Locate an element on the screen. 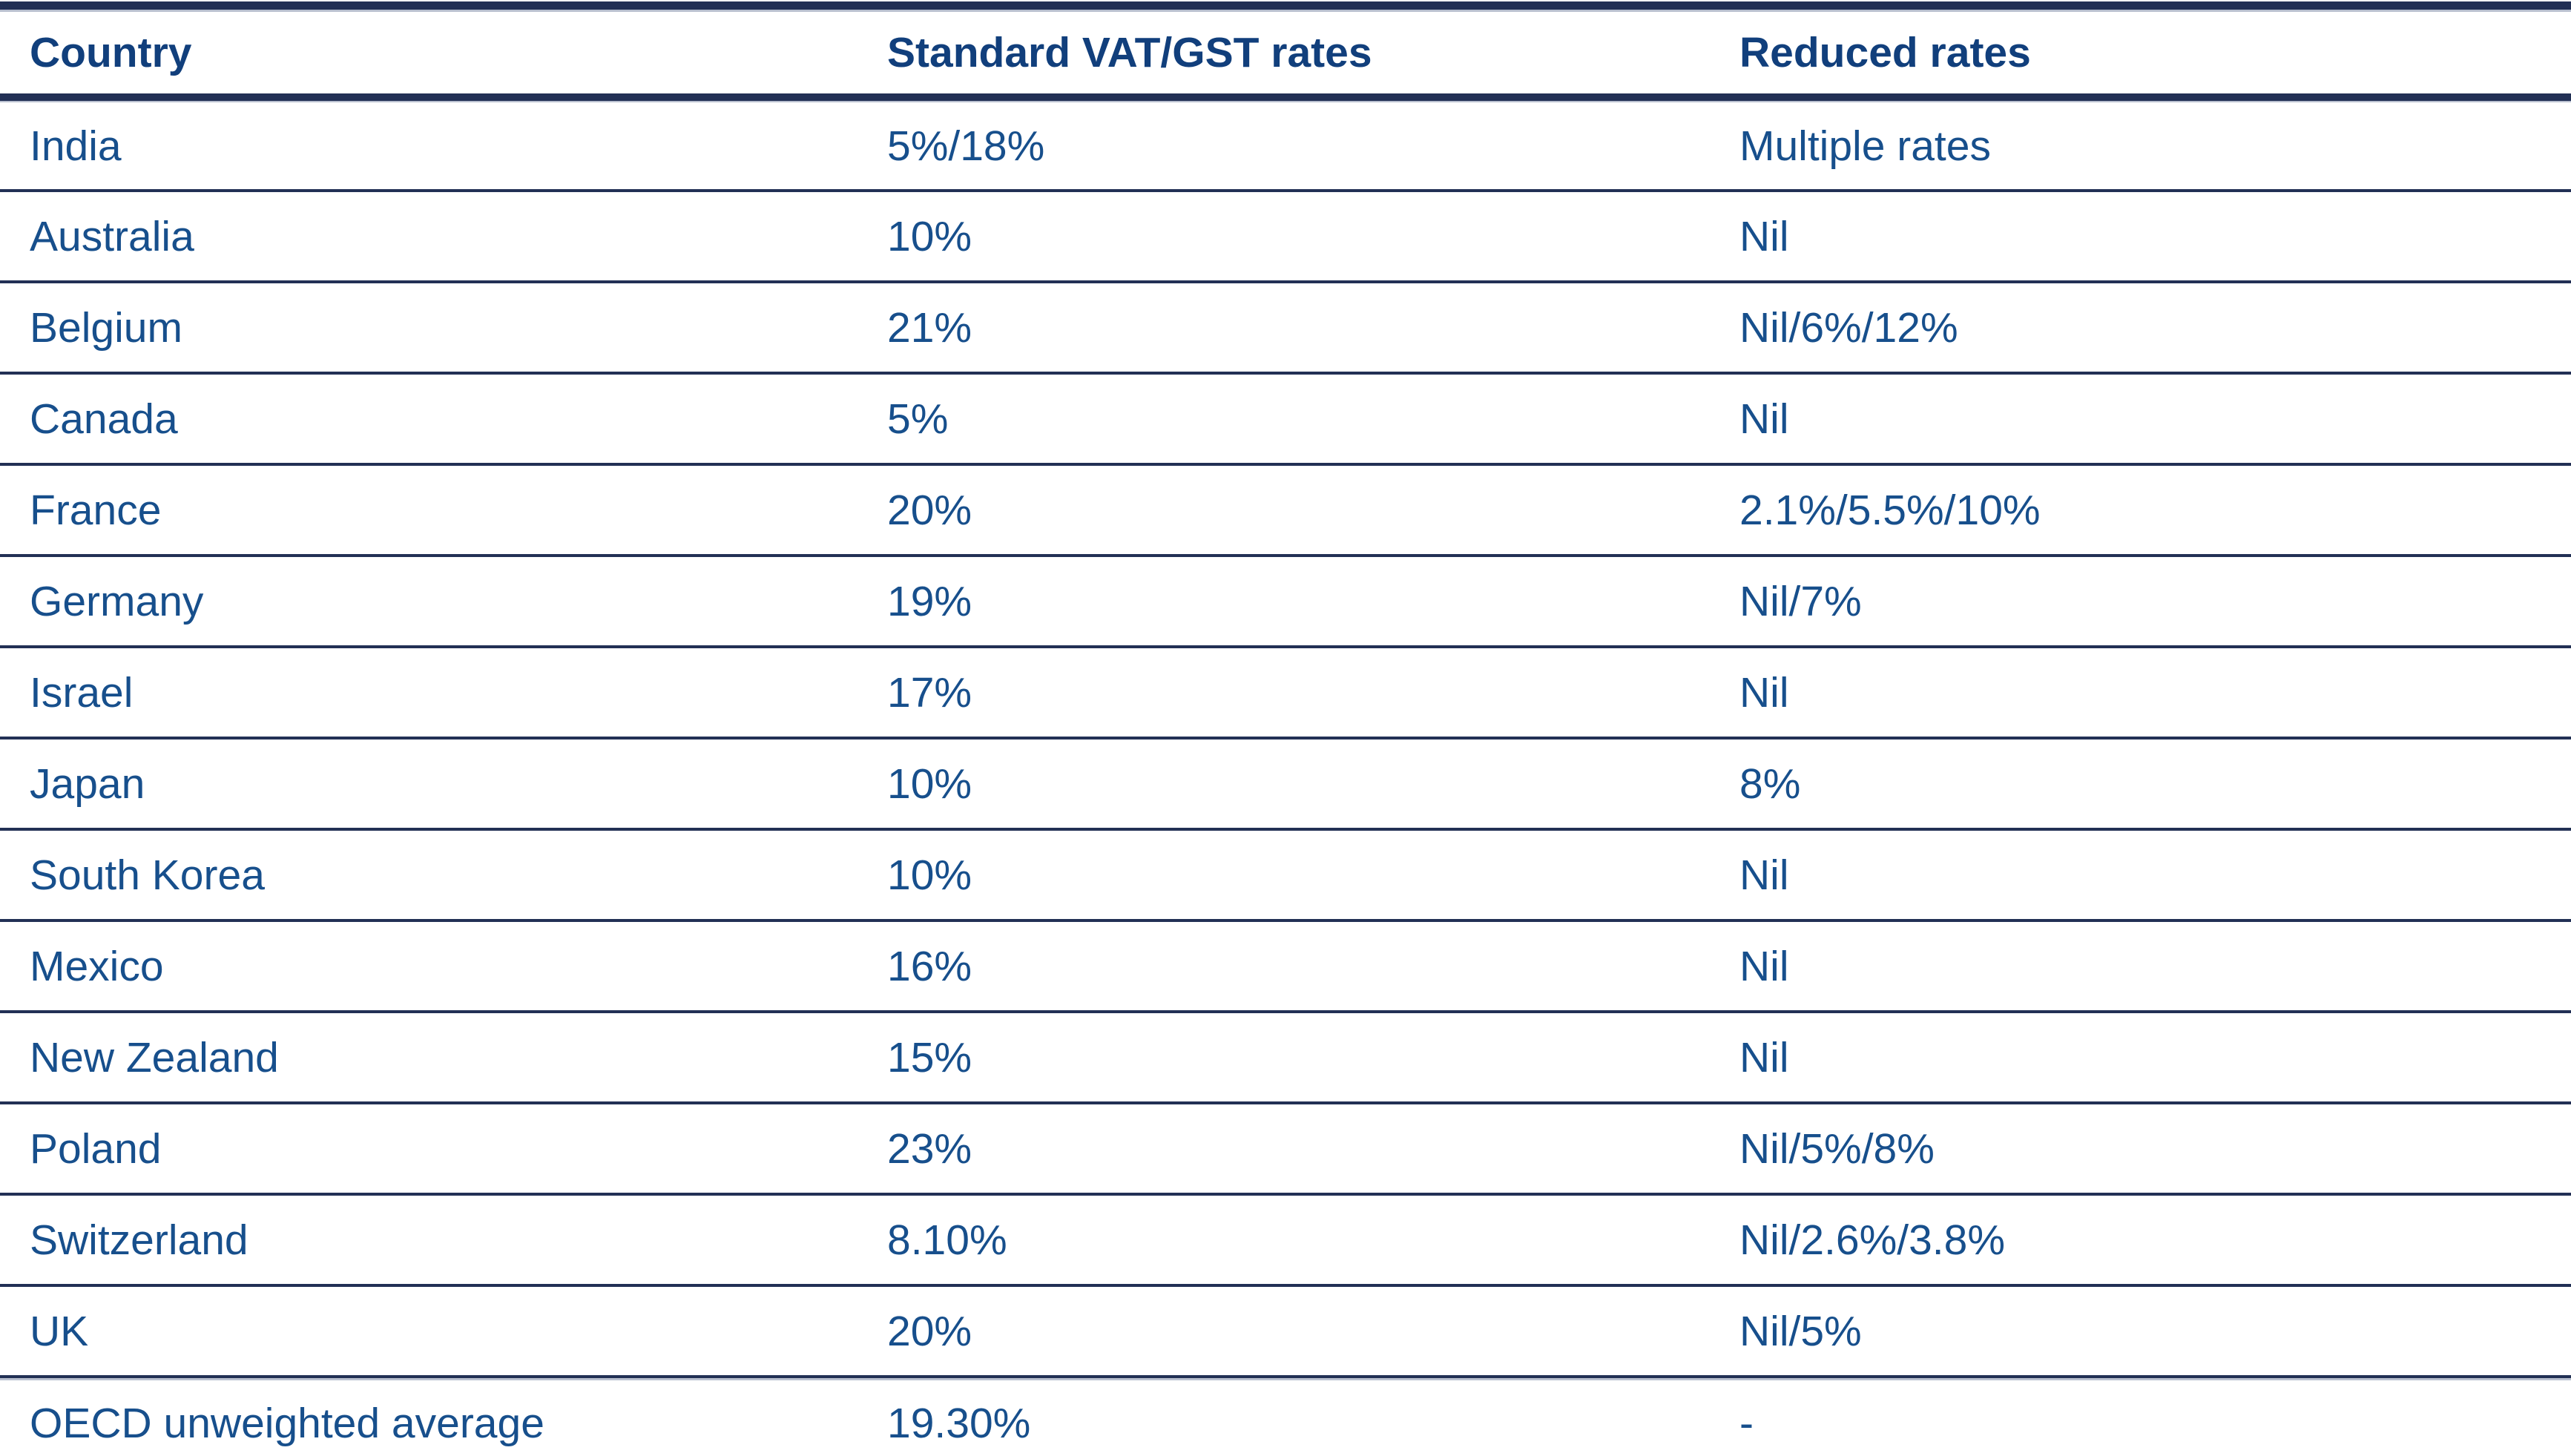 The image size is (2571, 1456). table-row: South Korea 10% Nil is located at coordinates (1285, 877).